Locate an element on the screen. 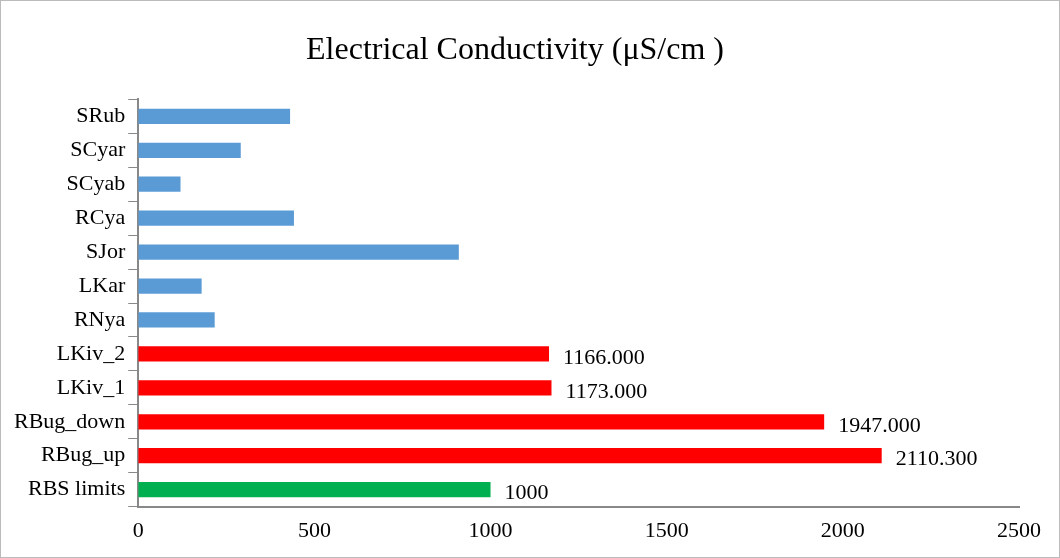 This screenshot has width=1060, height=558. y-tick-label: LKiv_1 is located at coordinates (91, 386).